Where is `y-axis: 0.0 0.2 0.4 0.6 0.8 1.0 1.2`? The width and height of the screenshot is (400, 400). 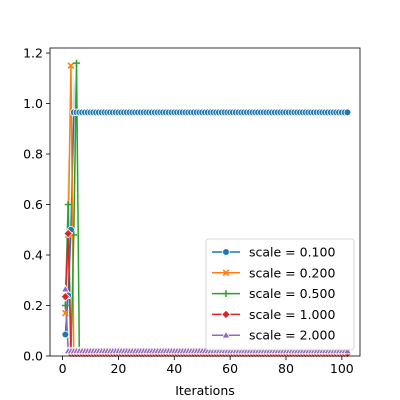
y-axis: 0.0 0.2 0.4 0.6 0.8 1.0 1.2 is located at coordinates (36, 205).